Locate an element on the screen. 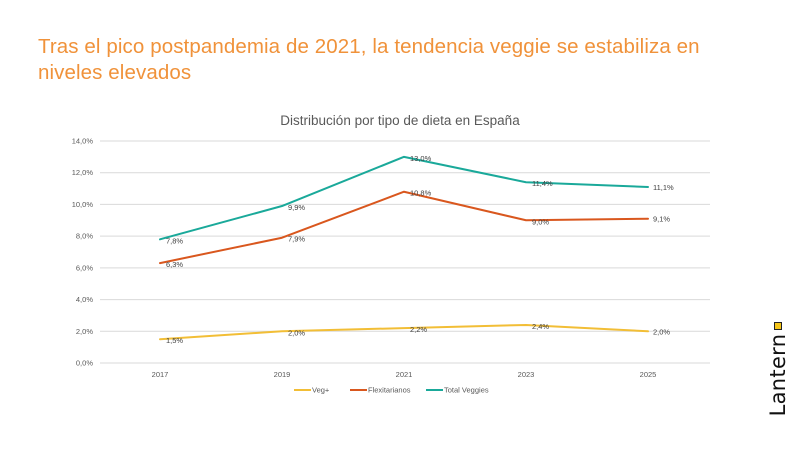  series-line-total-veggies is located at coordinates (404, 198).